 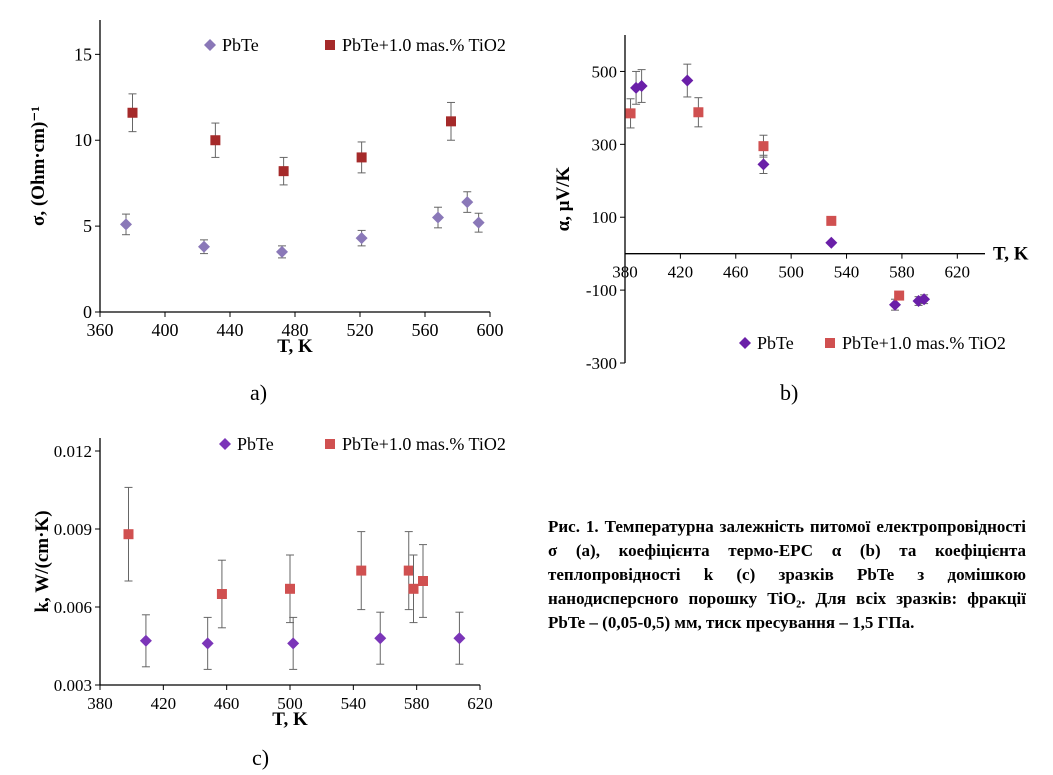 I want to click on y-axis-title: α, μV/K, so click(x=563, y=198).